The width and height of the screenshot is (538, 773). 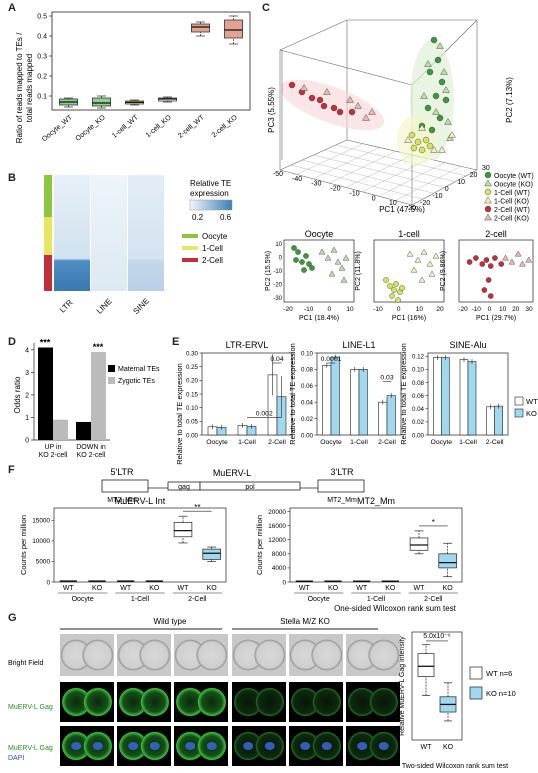 What do you see at coordinates (418, 396) in the screenshot?
I see `e-ytick-label: 0.06` at bounding box center [418, 396].